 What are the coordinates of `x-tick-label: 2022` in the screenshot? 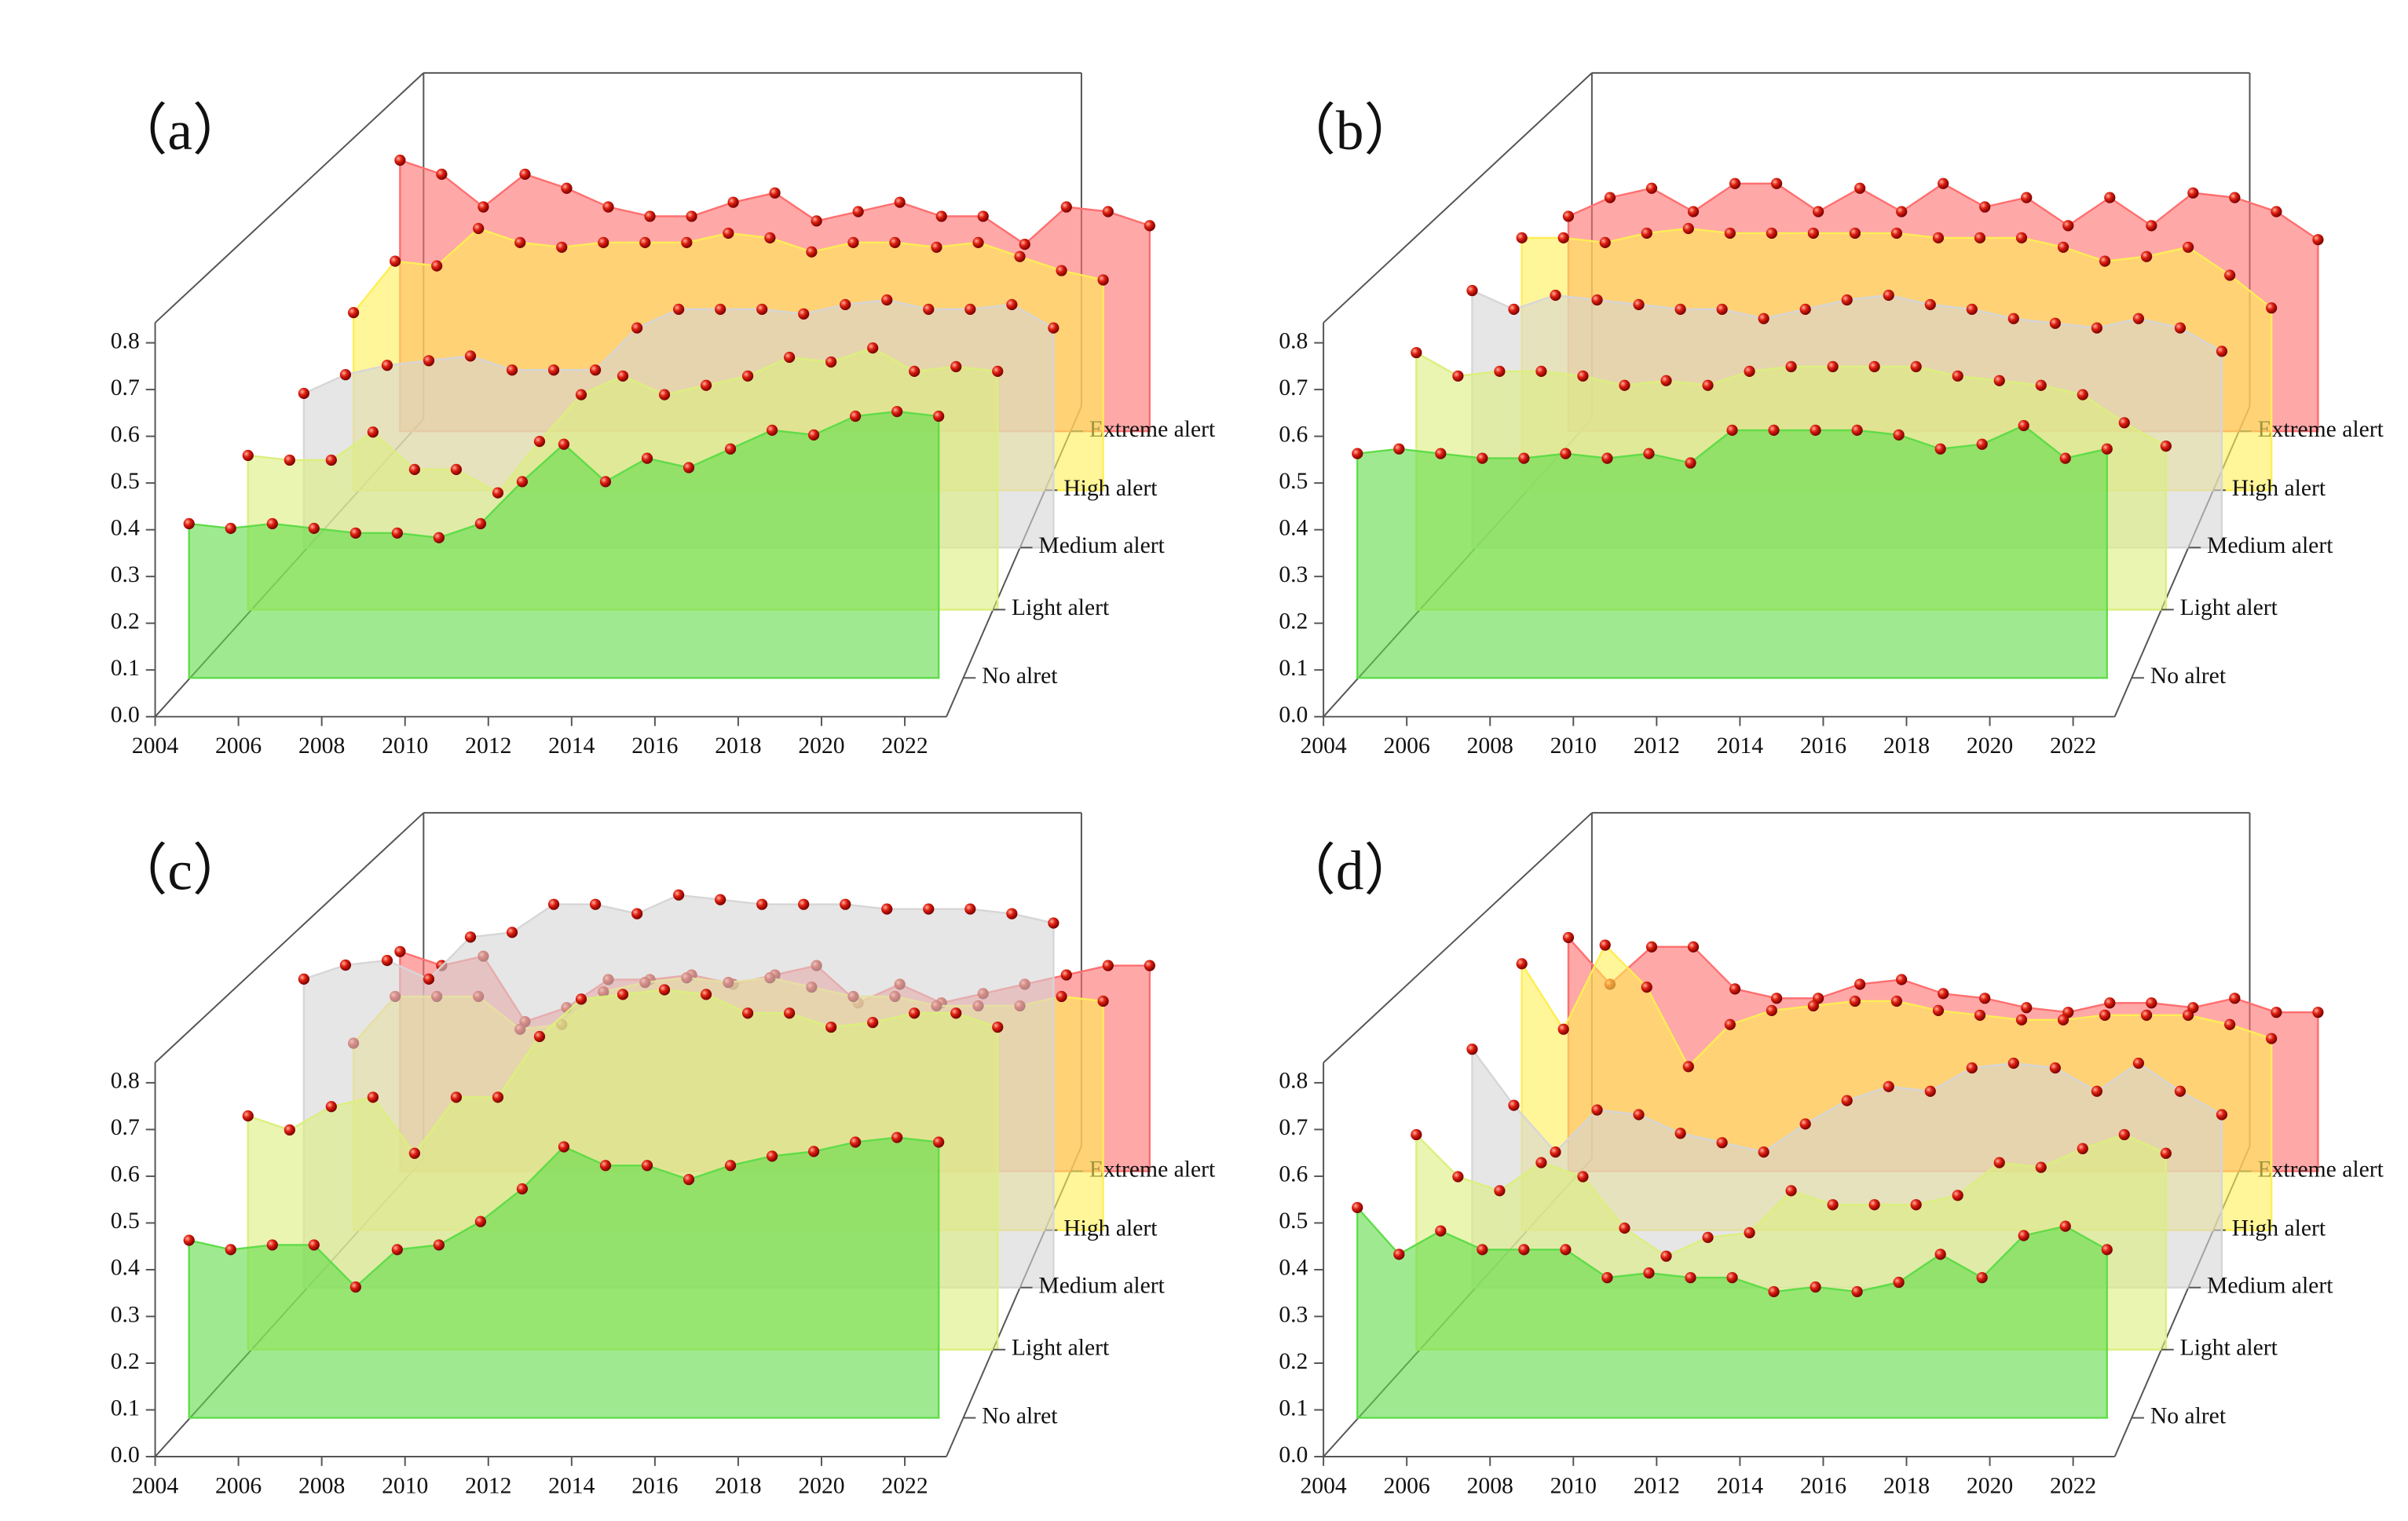 It's located at (904, 1485).